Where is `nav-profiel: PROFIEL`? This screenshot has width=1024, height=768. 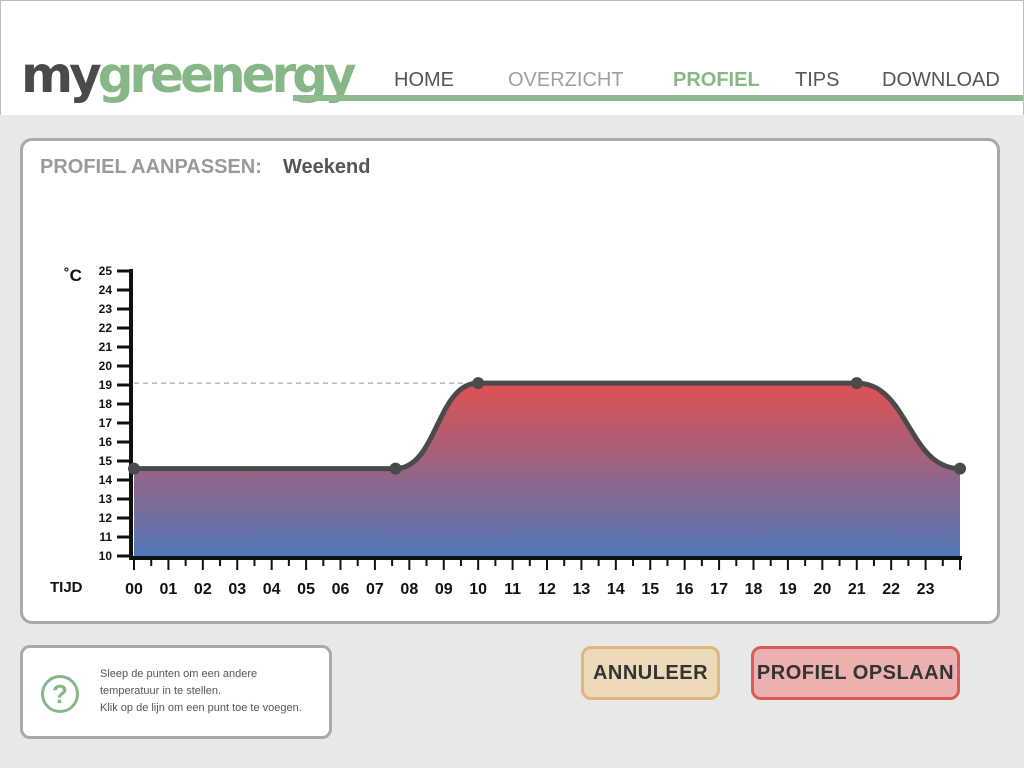 nav-profiel: PROFIEL is located at coordinates (716, 80).